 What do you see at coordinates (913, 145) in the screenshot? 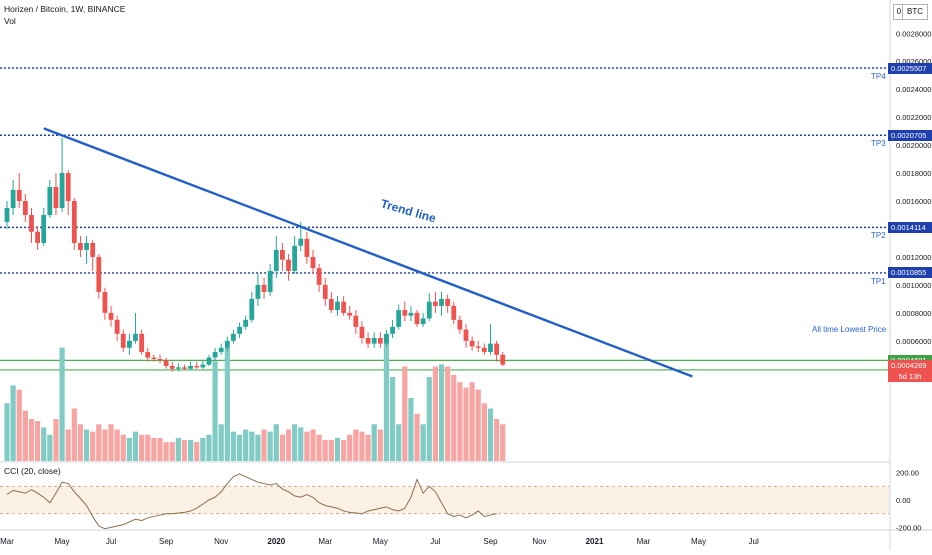
I see `price-tick-label: 0.0020000` at bounding box center [913, 145].